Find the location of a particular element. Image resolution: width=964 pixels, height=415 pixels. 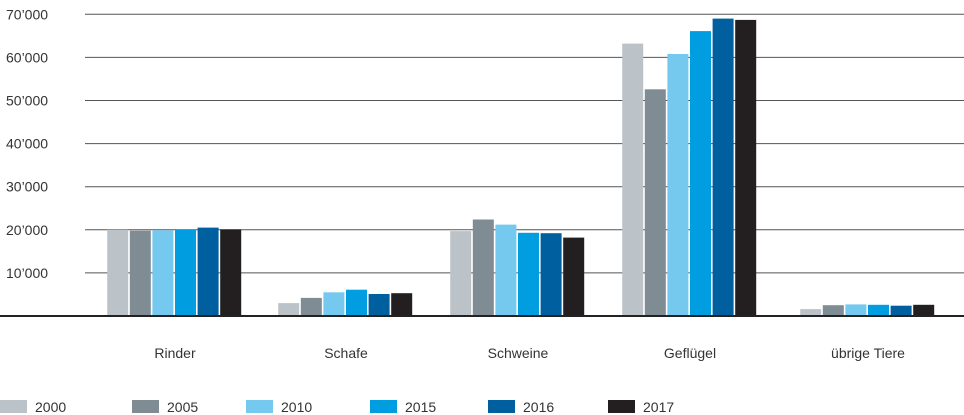

y-tick-label: 60’000 is located at coordinates (27, 57).